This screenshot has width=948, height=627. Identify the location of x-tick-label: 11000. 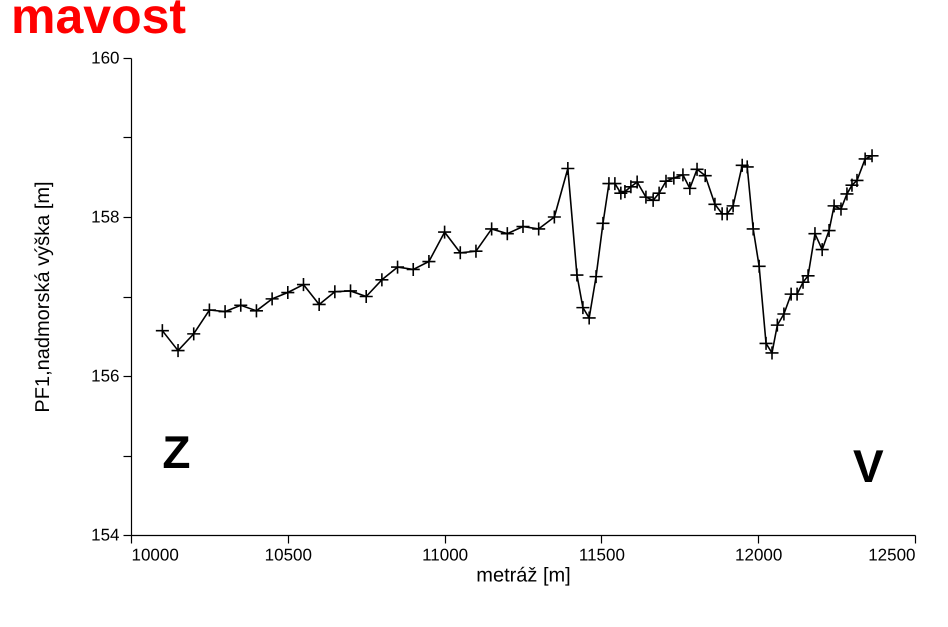
(445, 555).